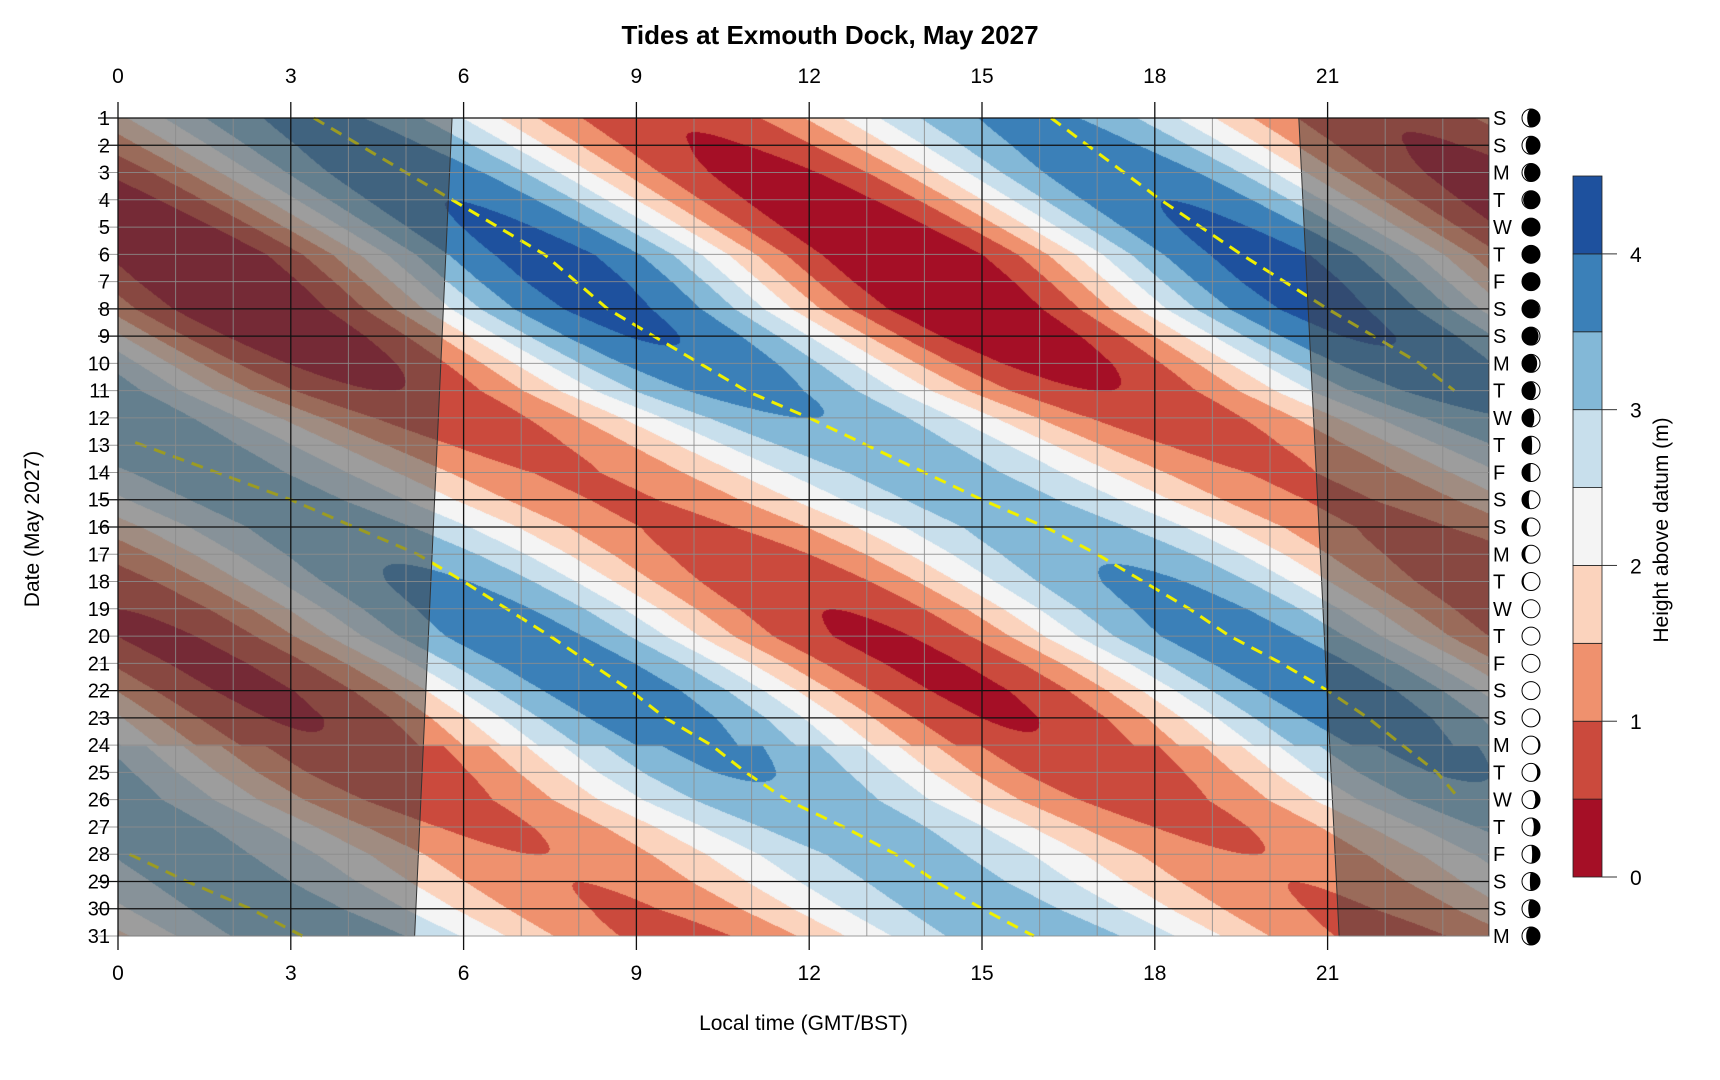 This screenshot has width=1720, height=1080. Describe the element at coordinates (1636, 878) in the screenshot. I see `colorbar-tick-label: 0` at that location.